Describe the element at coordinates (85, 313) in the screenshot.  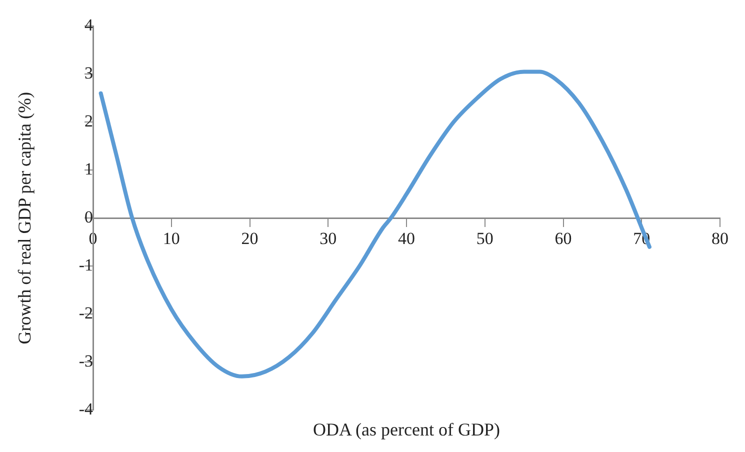
I see `y-tick-label: -2` at that location.